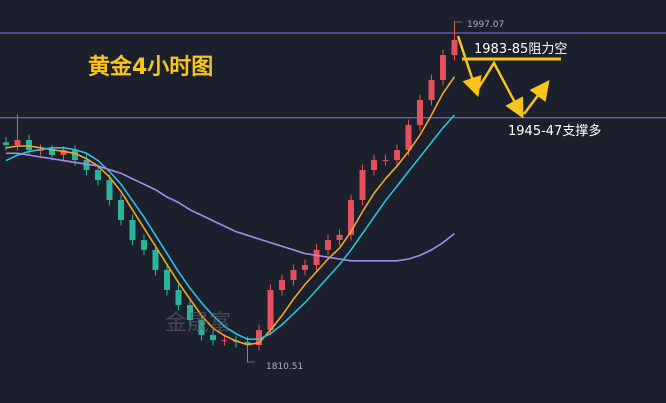 This screenshot has height=403, width=666. What do you see at coordinates (284, 367) in the screenshot?
I see `min-label: 1810.51` at bounding box center [284, 367].